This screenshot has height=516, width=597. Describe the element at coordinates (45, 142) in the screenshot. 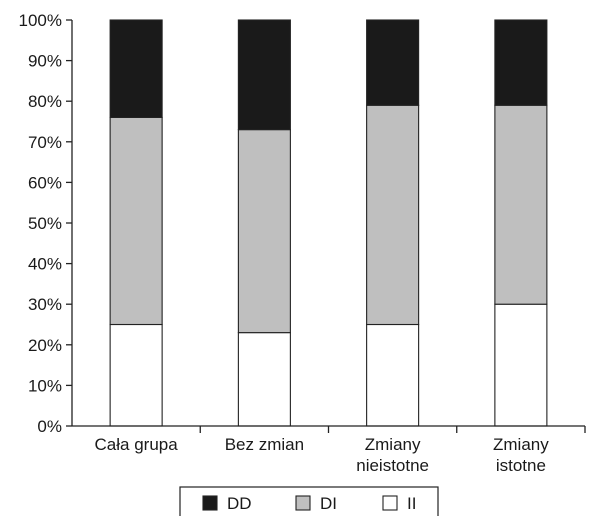

I see `y-tick-label: 70%` at that location.